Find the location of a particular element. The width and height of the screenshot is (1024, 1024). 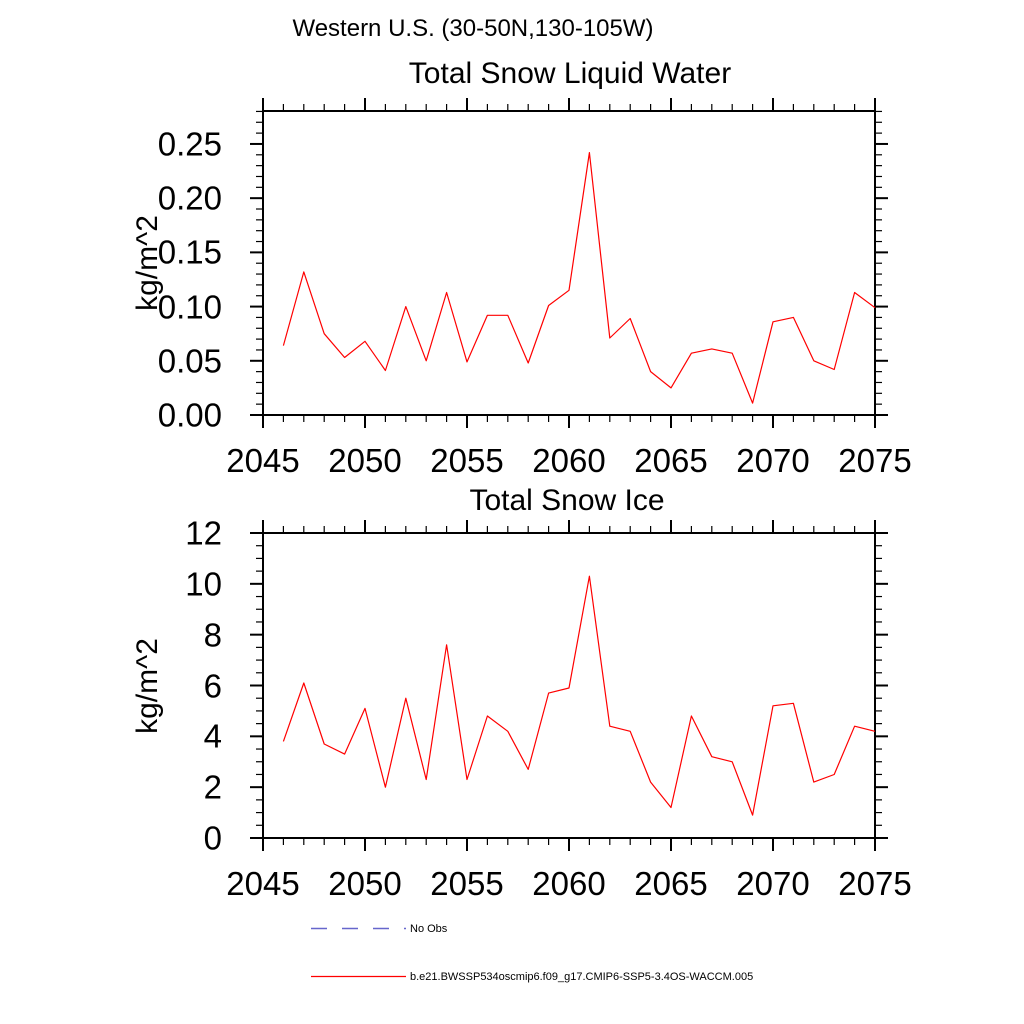

y-tick-label: 12 is located at coordinates (203, 533).